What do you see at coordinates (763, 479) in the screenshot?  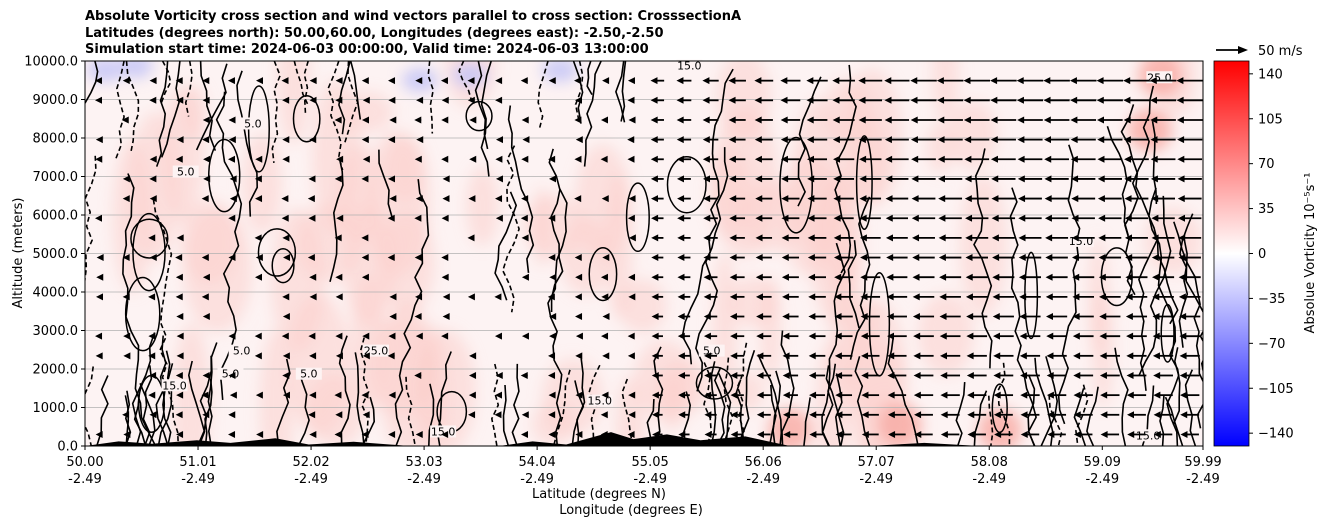 I see `x-tick-label-longitude: -2.49` at bounding box center [763, 479].